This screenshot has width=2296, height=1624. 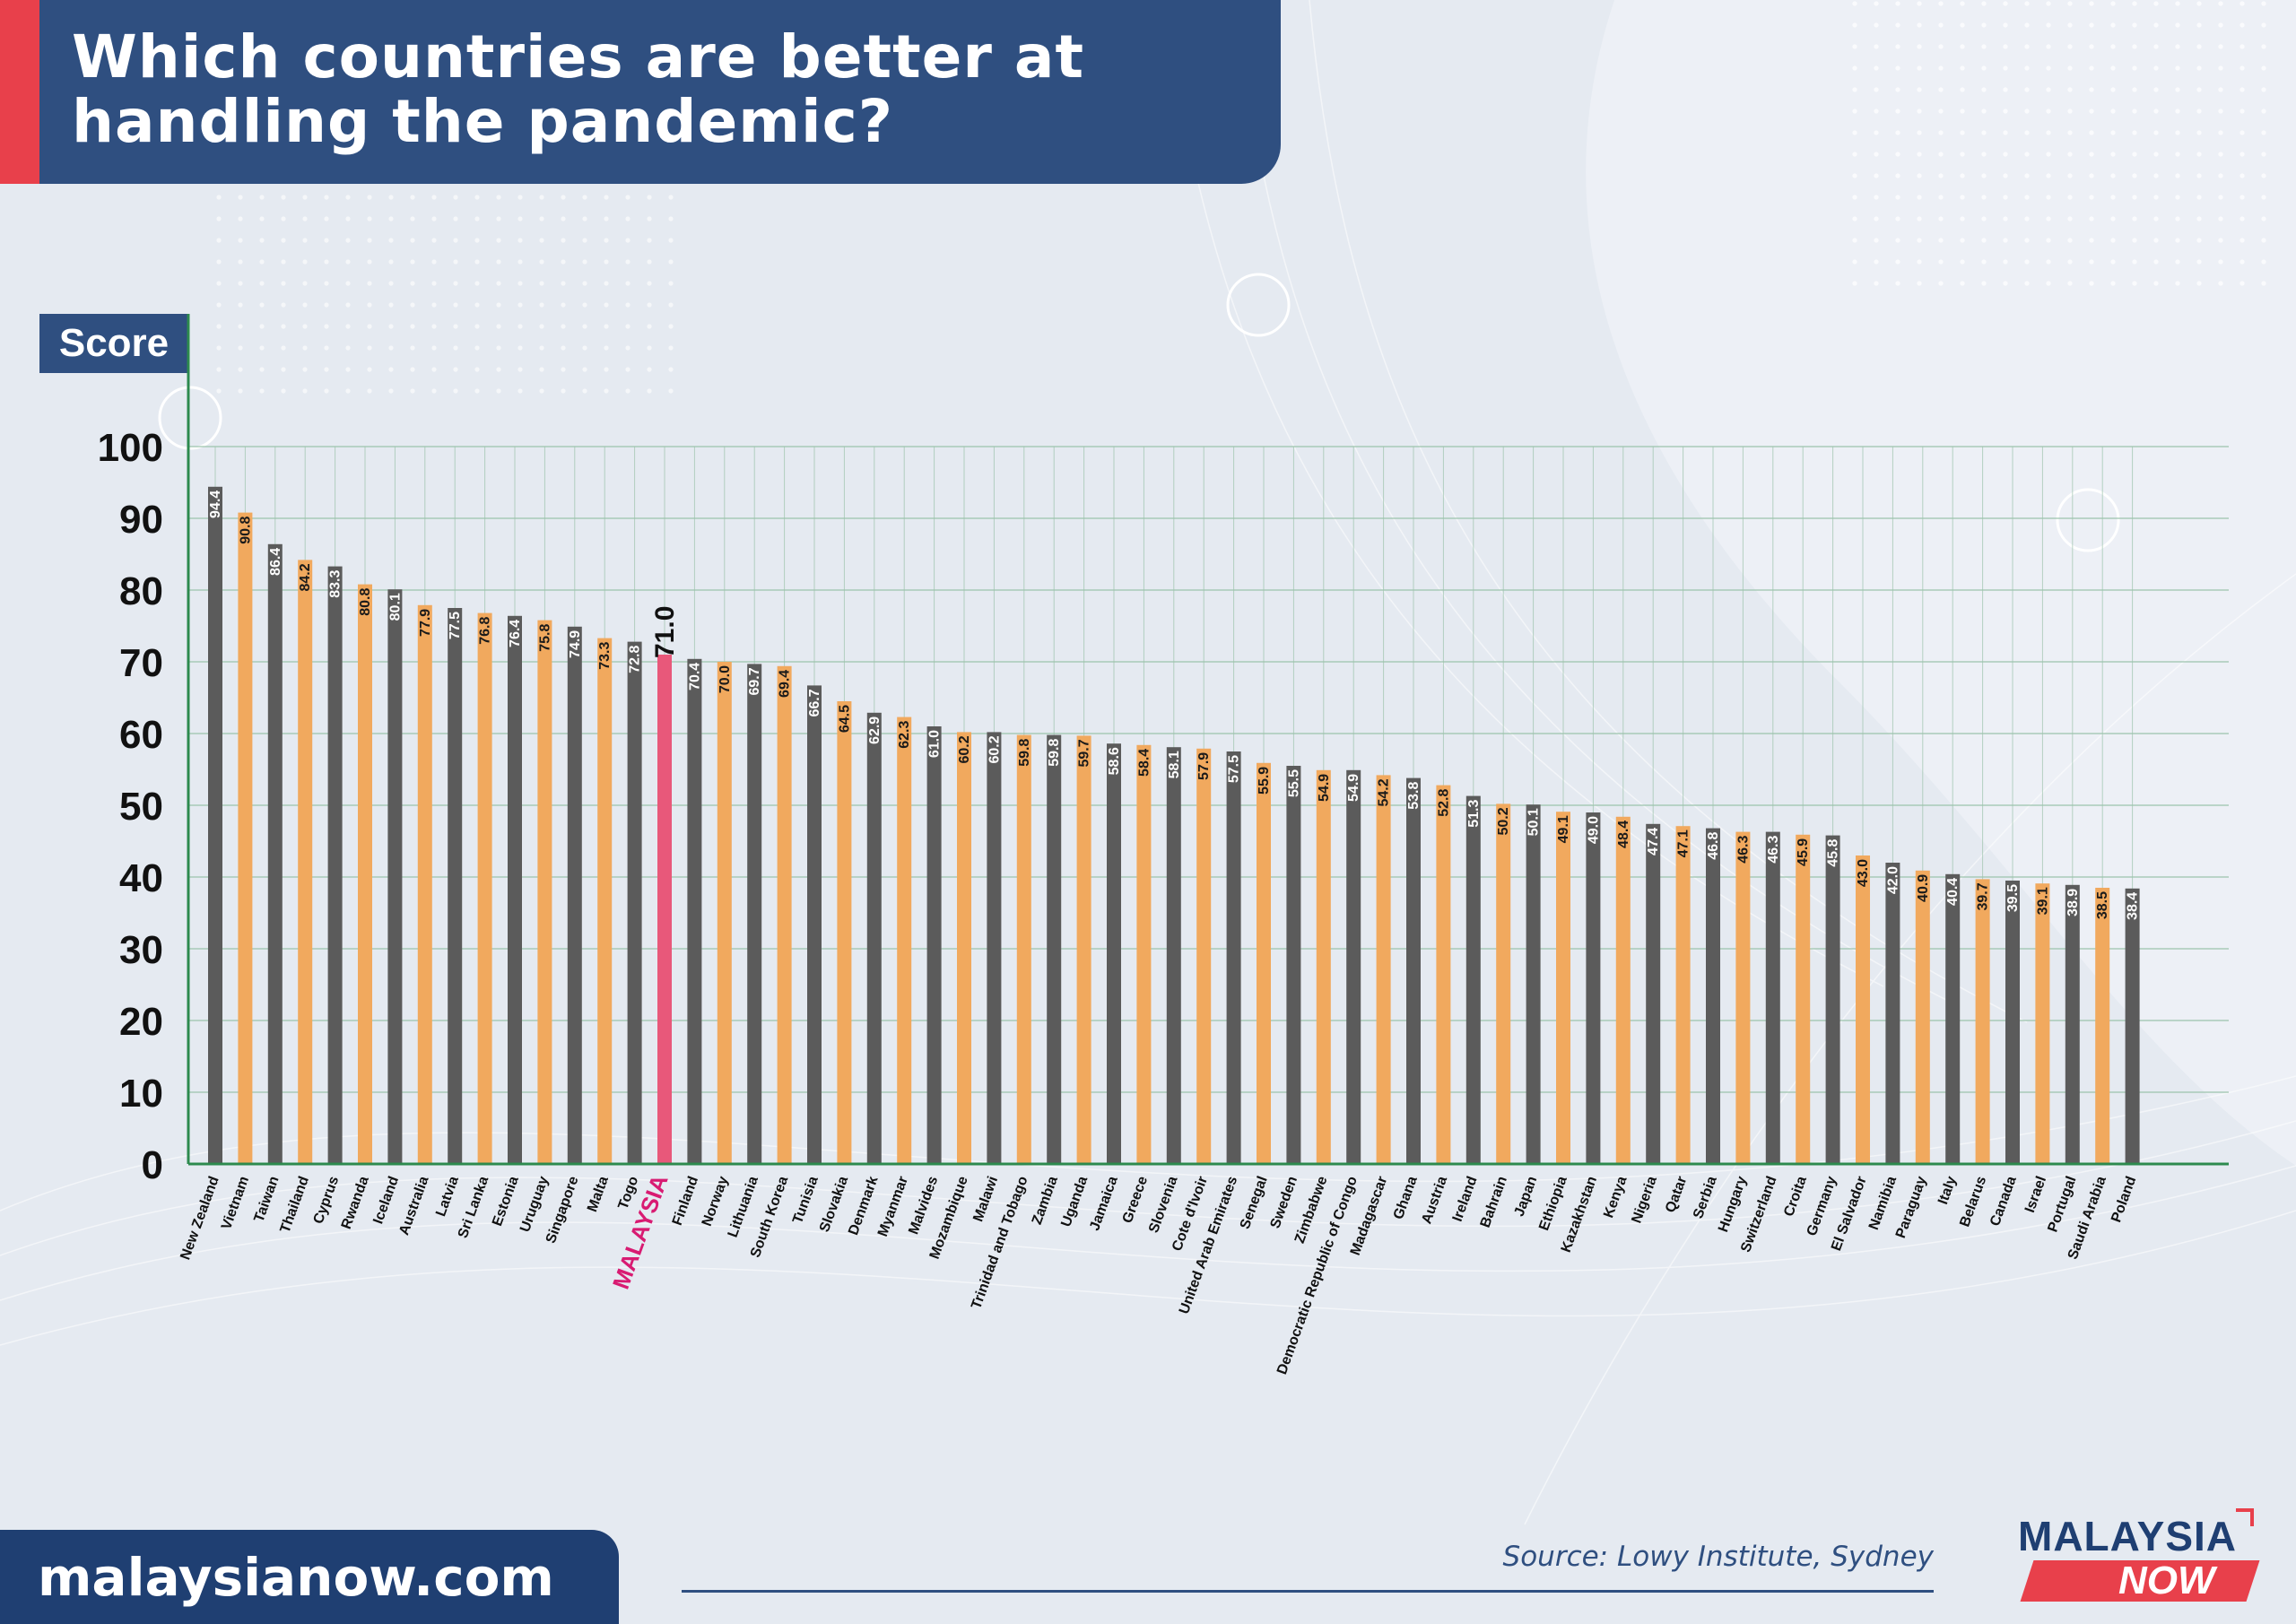 What do you see at coordinates (1308, 1591) in the screenshot?
I see `source-divider` at bounding box center [1308, 1591].